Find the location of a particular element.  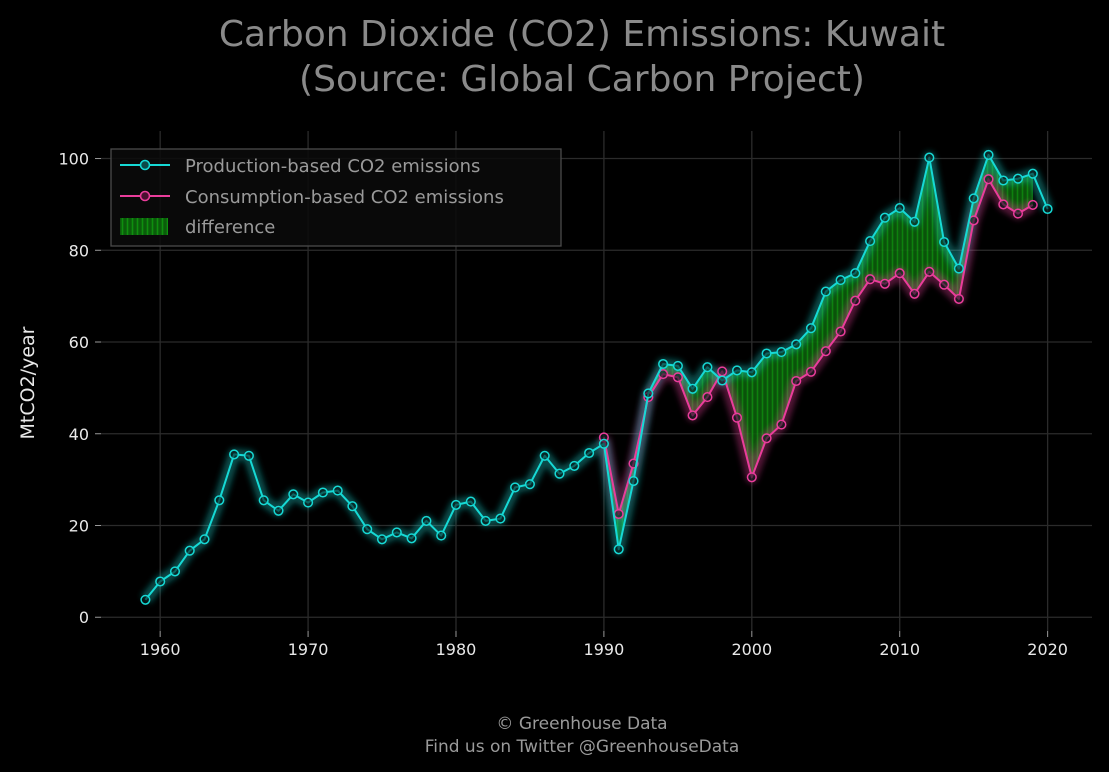

legend-box is located at coordinates (336, 197).